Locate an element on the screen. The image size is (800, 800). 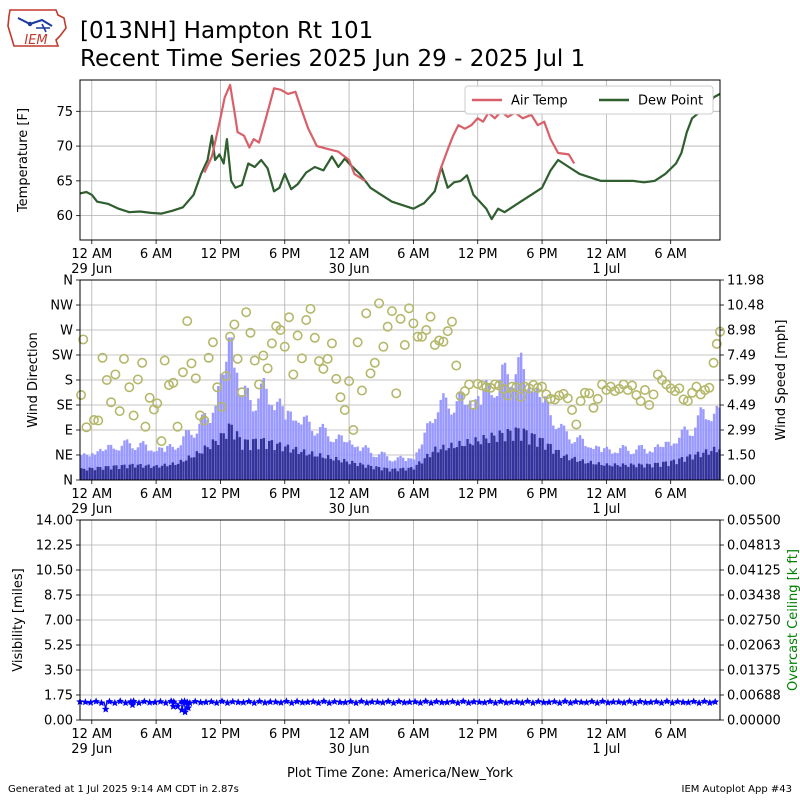
visibility-tick-label: 0.00 is located at coordinates (58, 721).